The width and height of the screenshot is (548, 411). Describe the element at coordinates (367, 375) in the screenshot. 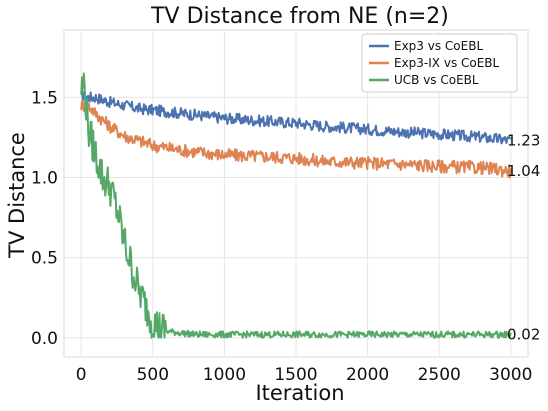

I see `x-tick-label: 2000` at that location.